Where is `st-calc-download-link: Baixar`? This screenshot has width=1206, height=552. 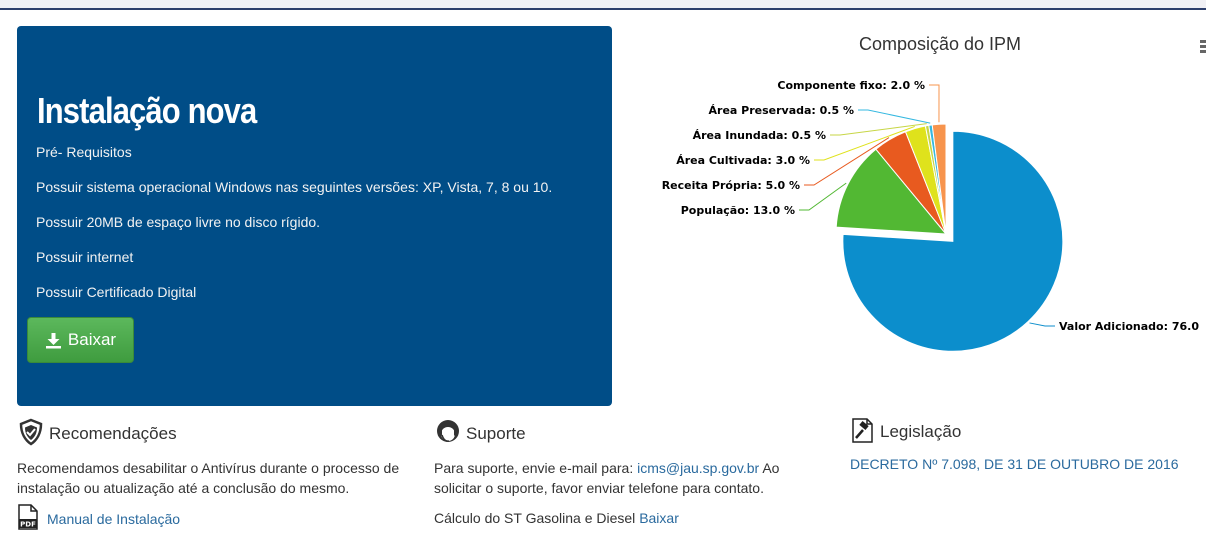 st-calc-download-link: Baixar is located at coordinates (659, 518).